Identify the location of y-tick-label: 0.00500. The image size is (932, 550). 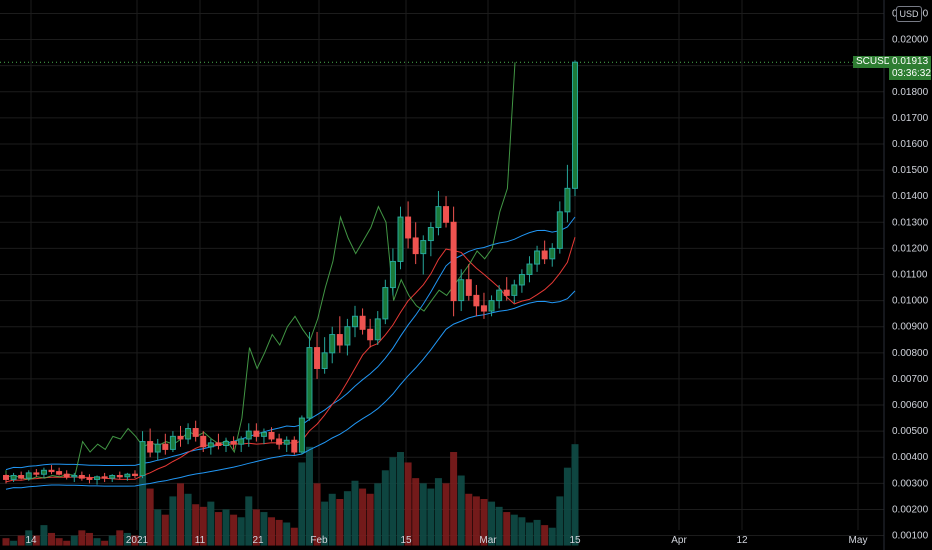
(910, 431).